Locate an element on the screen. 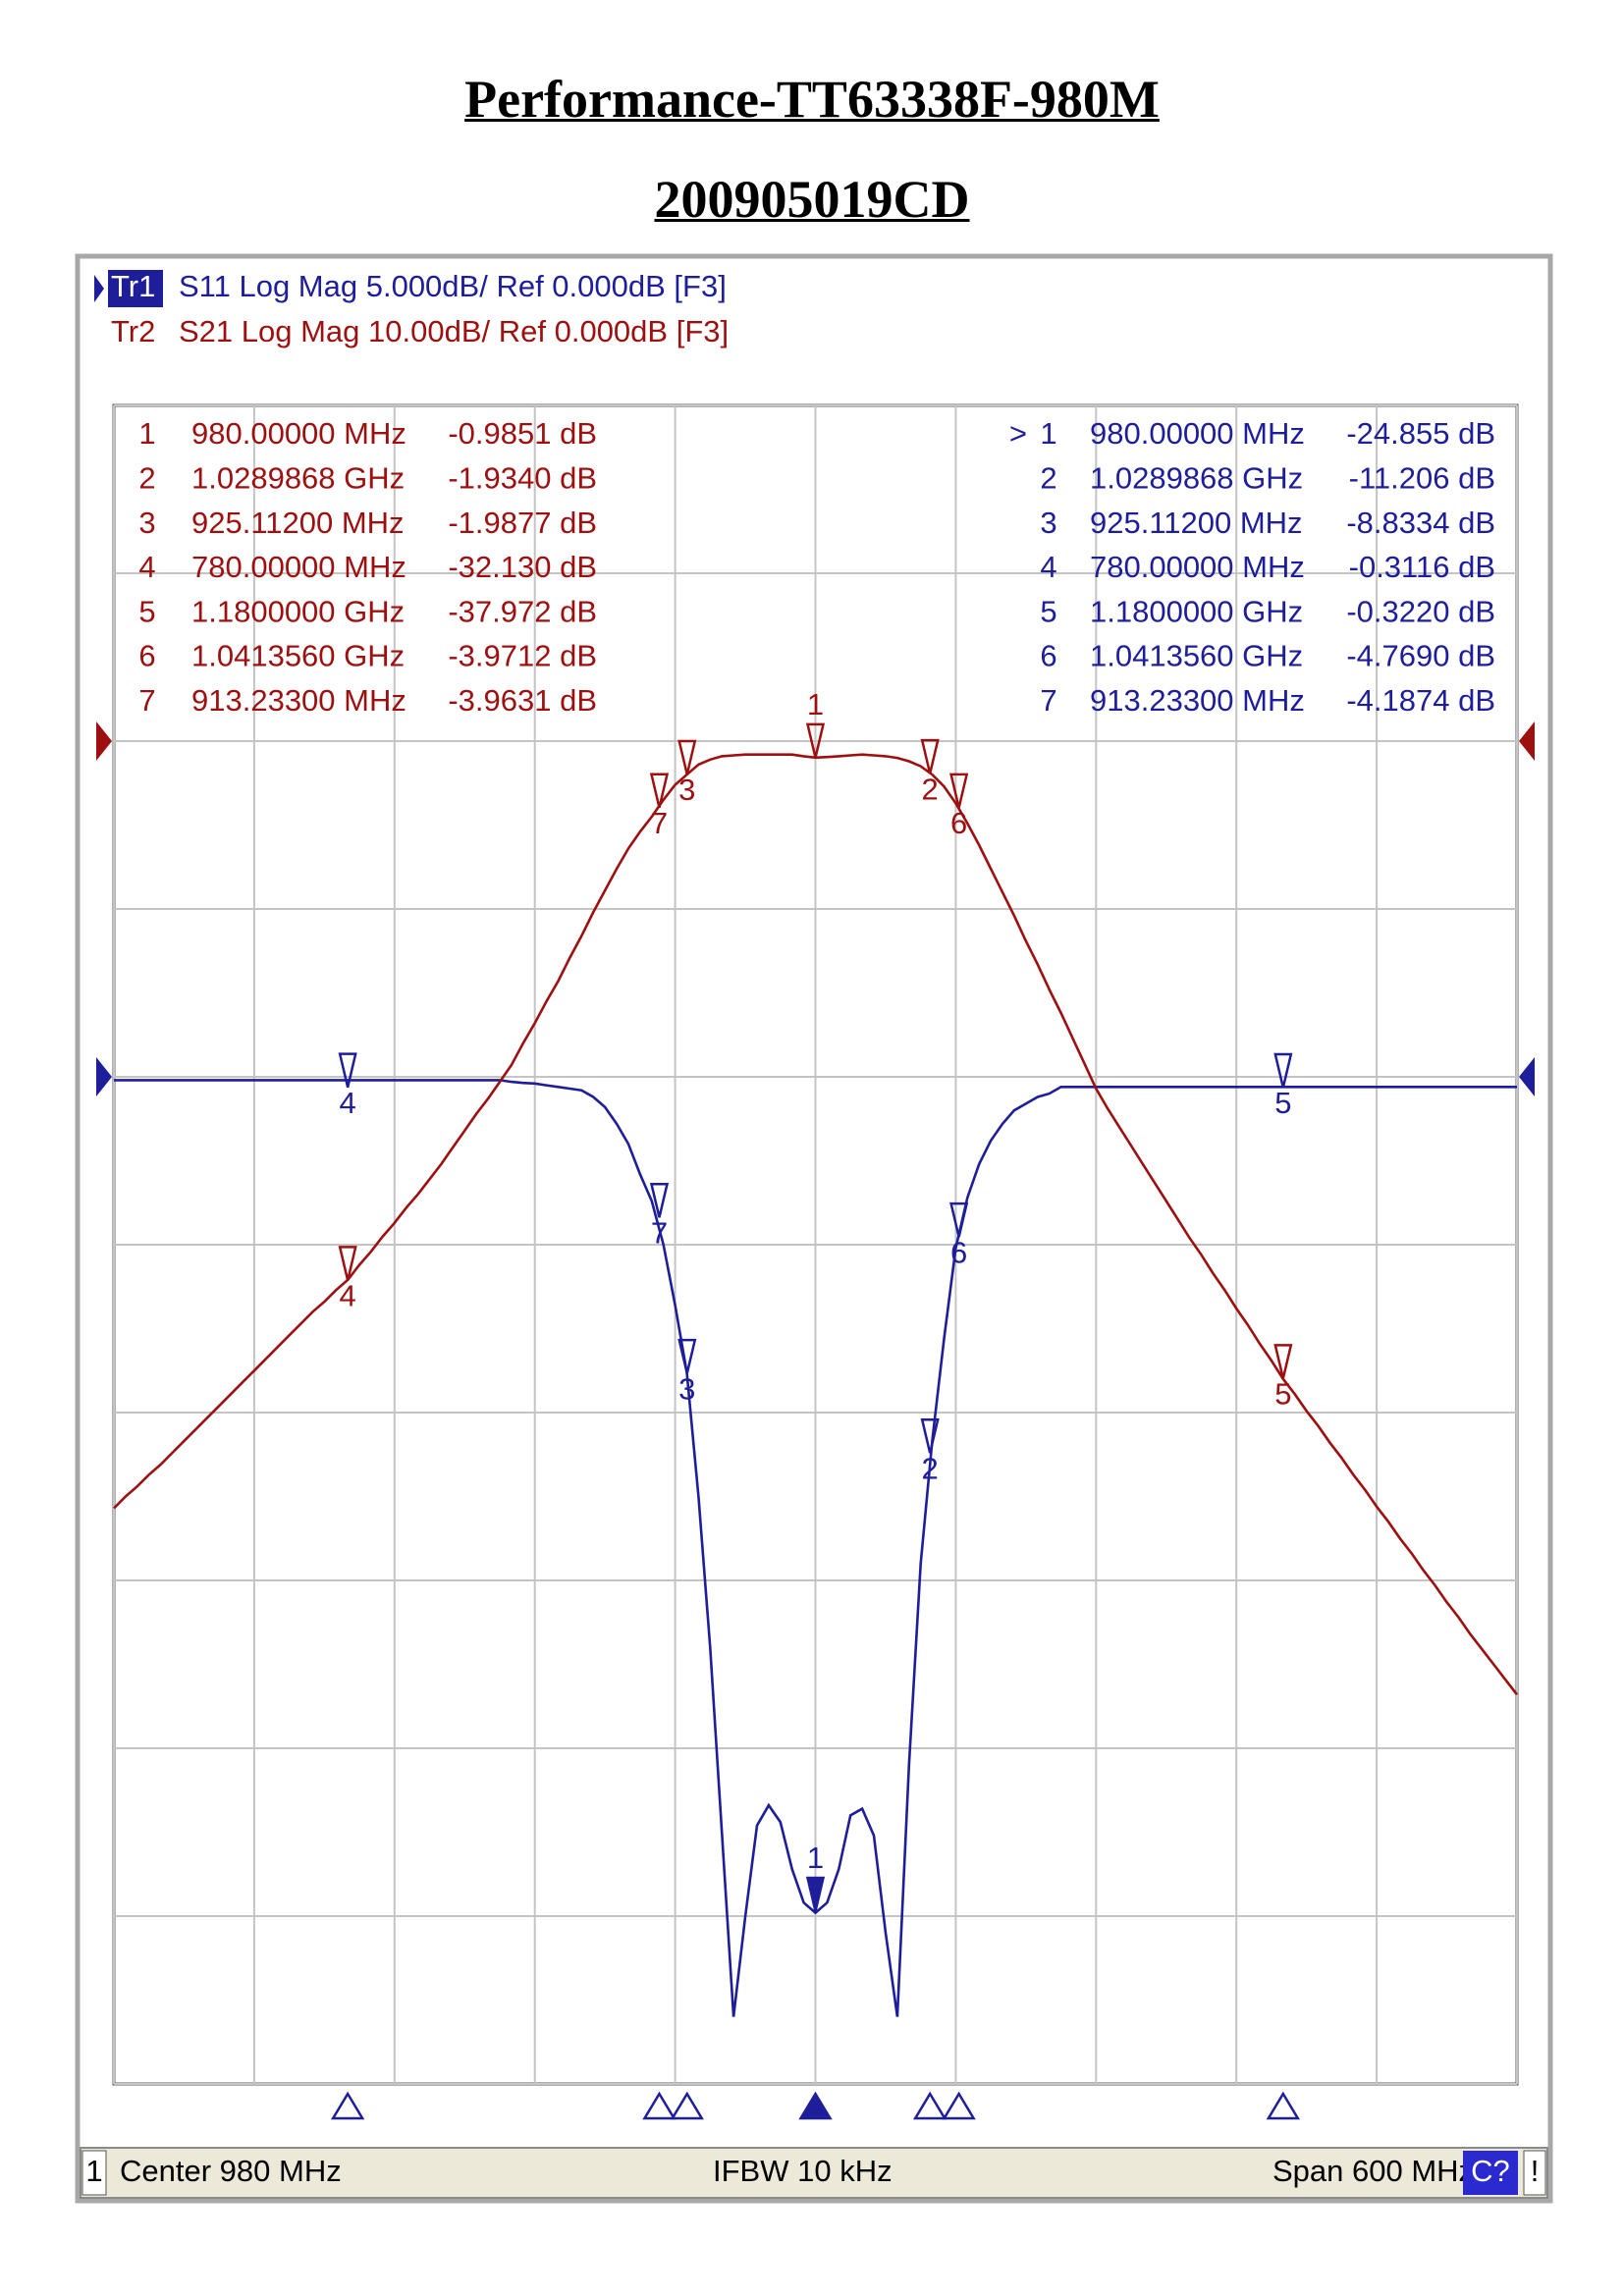  active-trace-box is located at coordinates (135, 289).